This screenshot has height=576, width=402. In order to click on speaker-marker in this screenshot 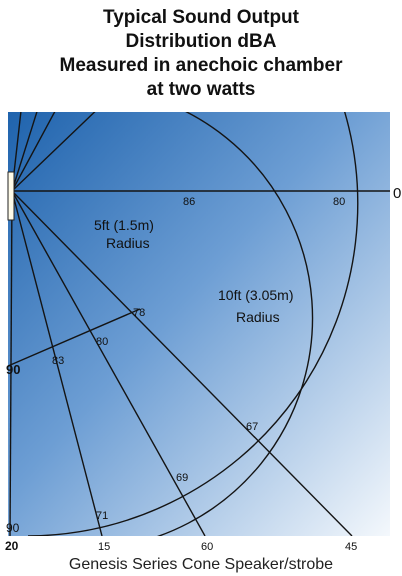, I will do `click(11, 196)`.